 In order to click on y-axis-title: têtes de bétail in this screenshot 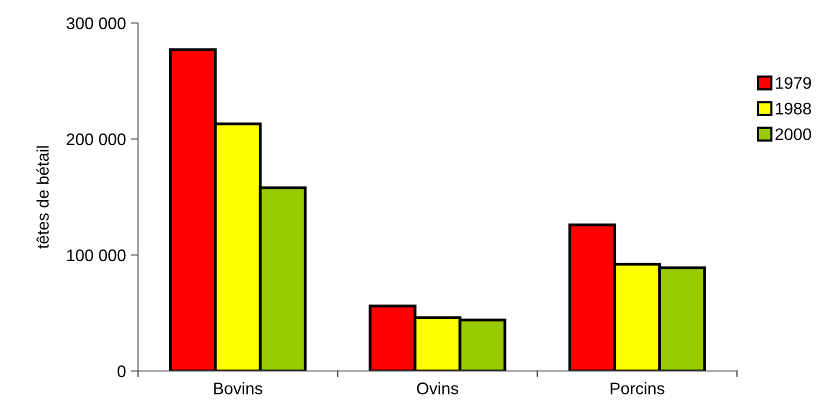, I will do `click(42, 197)`.